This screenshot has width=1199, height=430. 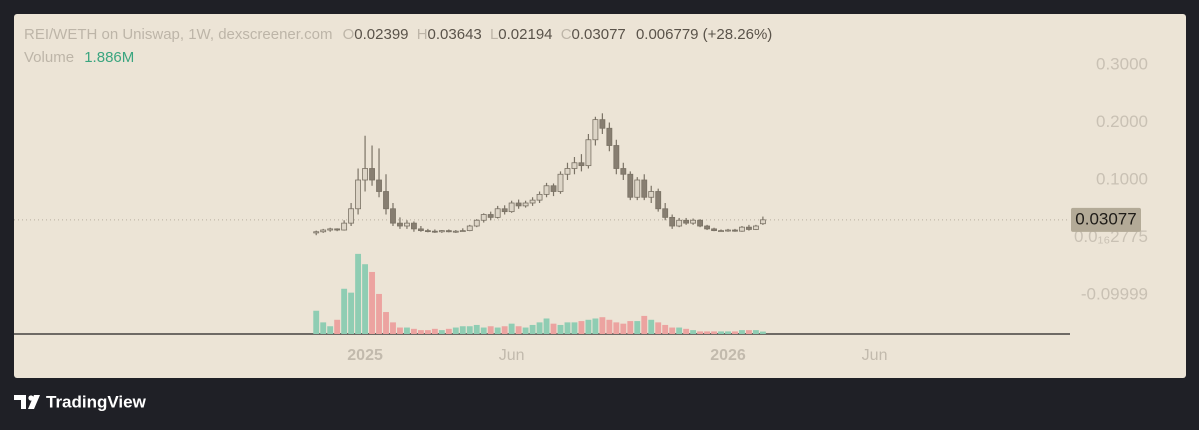 I want to click on legend-close: 0.03077, so click(x=599, y=34).